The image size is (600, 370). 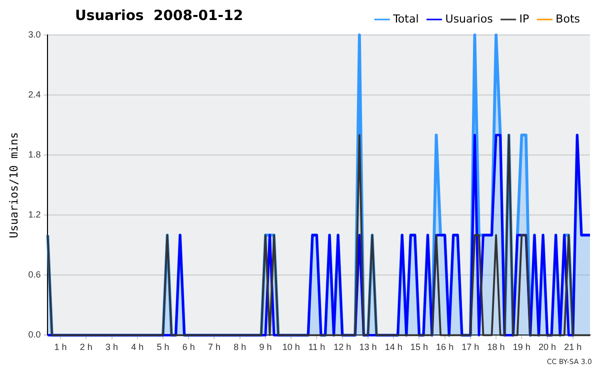 What do you see at coordinates (368, 347) in the screenshot?
I see `x-tick-label: 13 h` at bounding box center [368, 347].